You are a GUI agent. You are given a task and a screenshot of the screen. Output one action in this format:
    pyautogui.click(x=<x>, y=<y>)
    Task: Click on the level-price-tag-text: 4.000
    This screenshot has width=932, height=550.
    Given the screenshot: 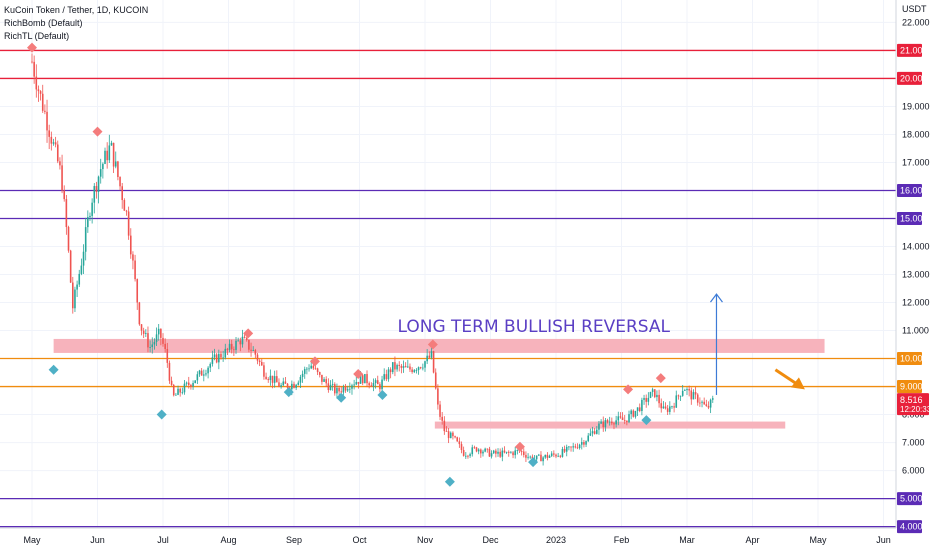 What is the action you would take?
    pyautogui.click(x=911, y=527)
    